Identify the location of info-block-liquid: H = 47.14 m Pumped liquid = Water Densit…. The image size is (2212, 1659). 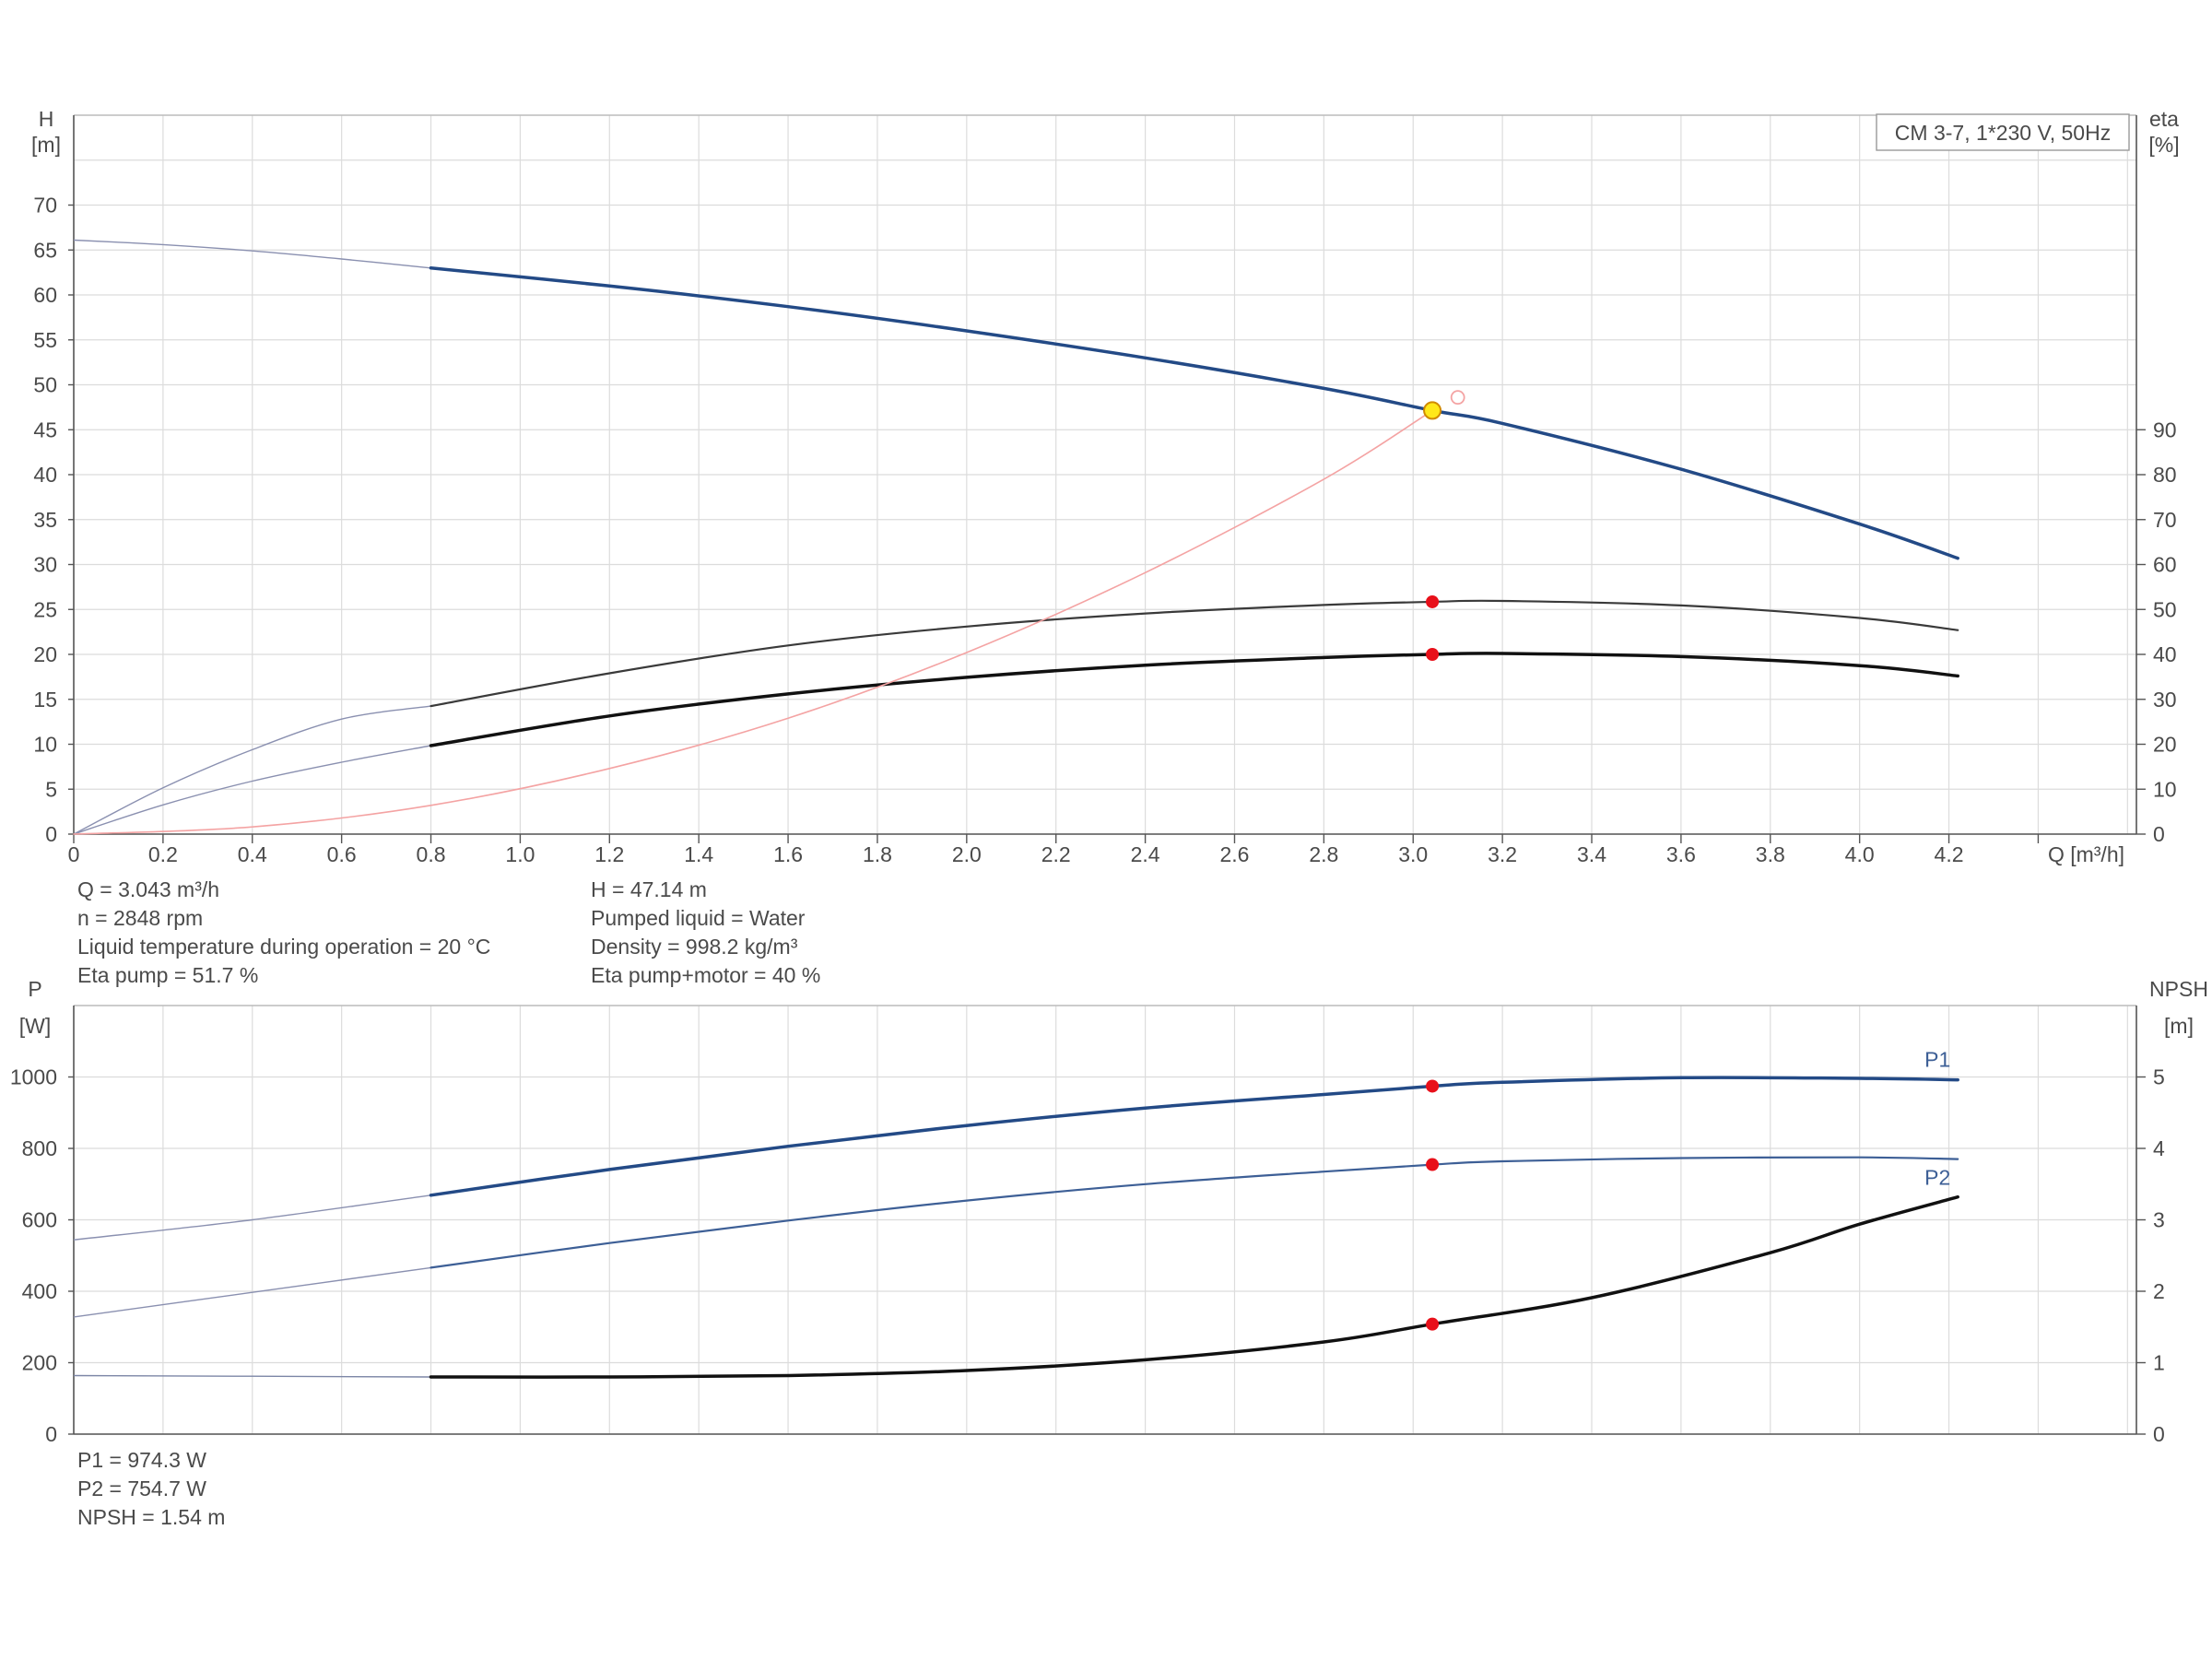
(705, 933).